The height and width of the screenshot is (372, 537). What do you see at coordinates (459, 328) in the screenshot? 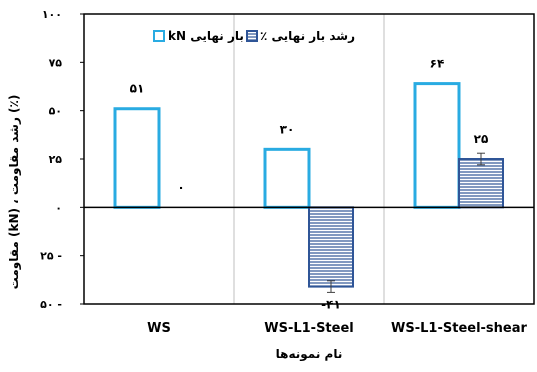
I see `x-category-label: WS-L1-Steel-shear` at bounding box center [459, 328].